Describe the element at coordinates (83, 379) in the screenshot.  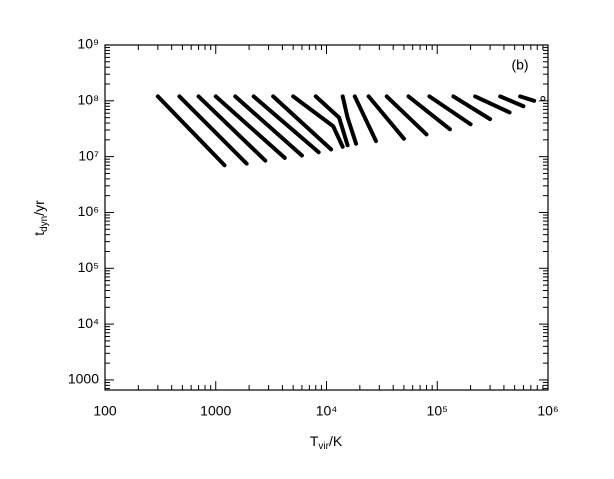
I see `y-tick-label: 1000` at that location.